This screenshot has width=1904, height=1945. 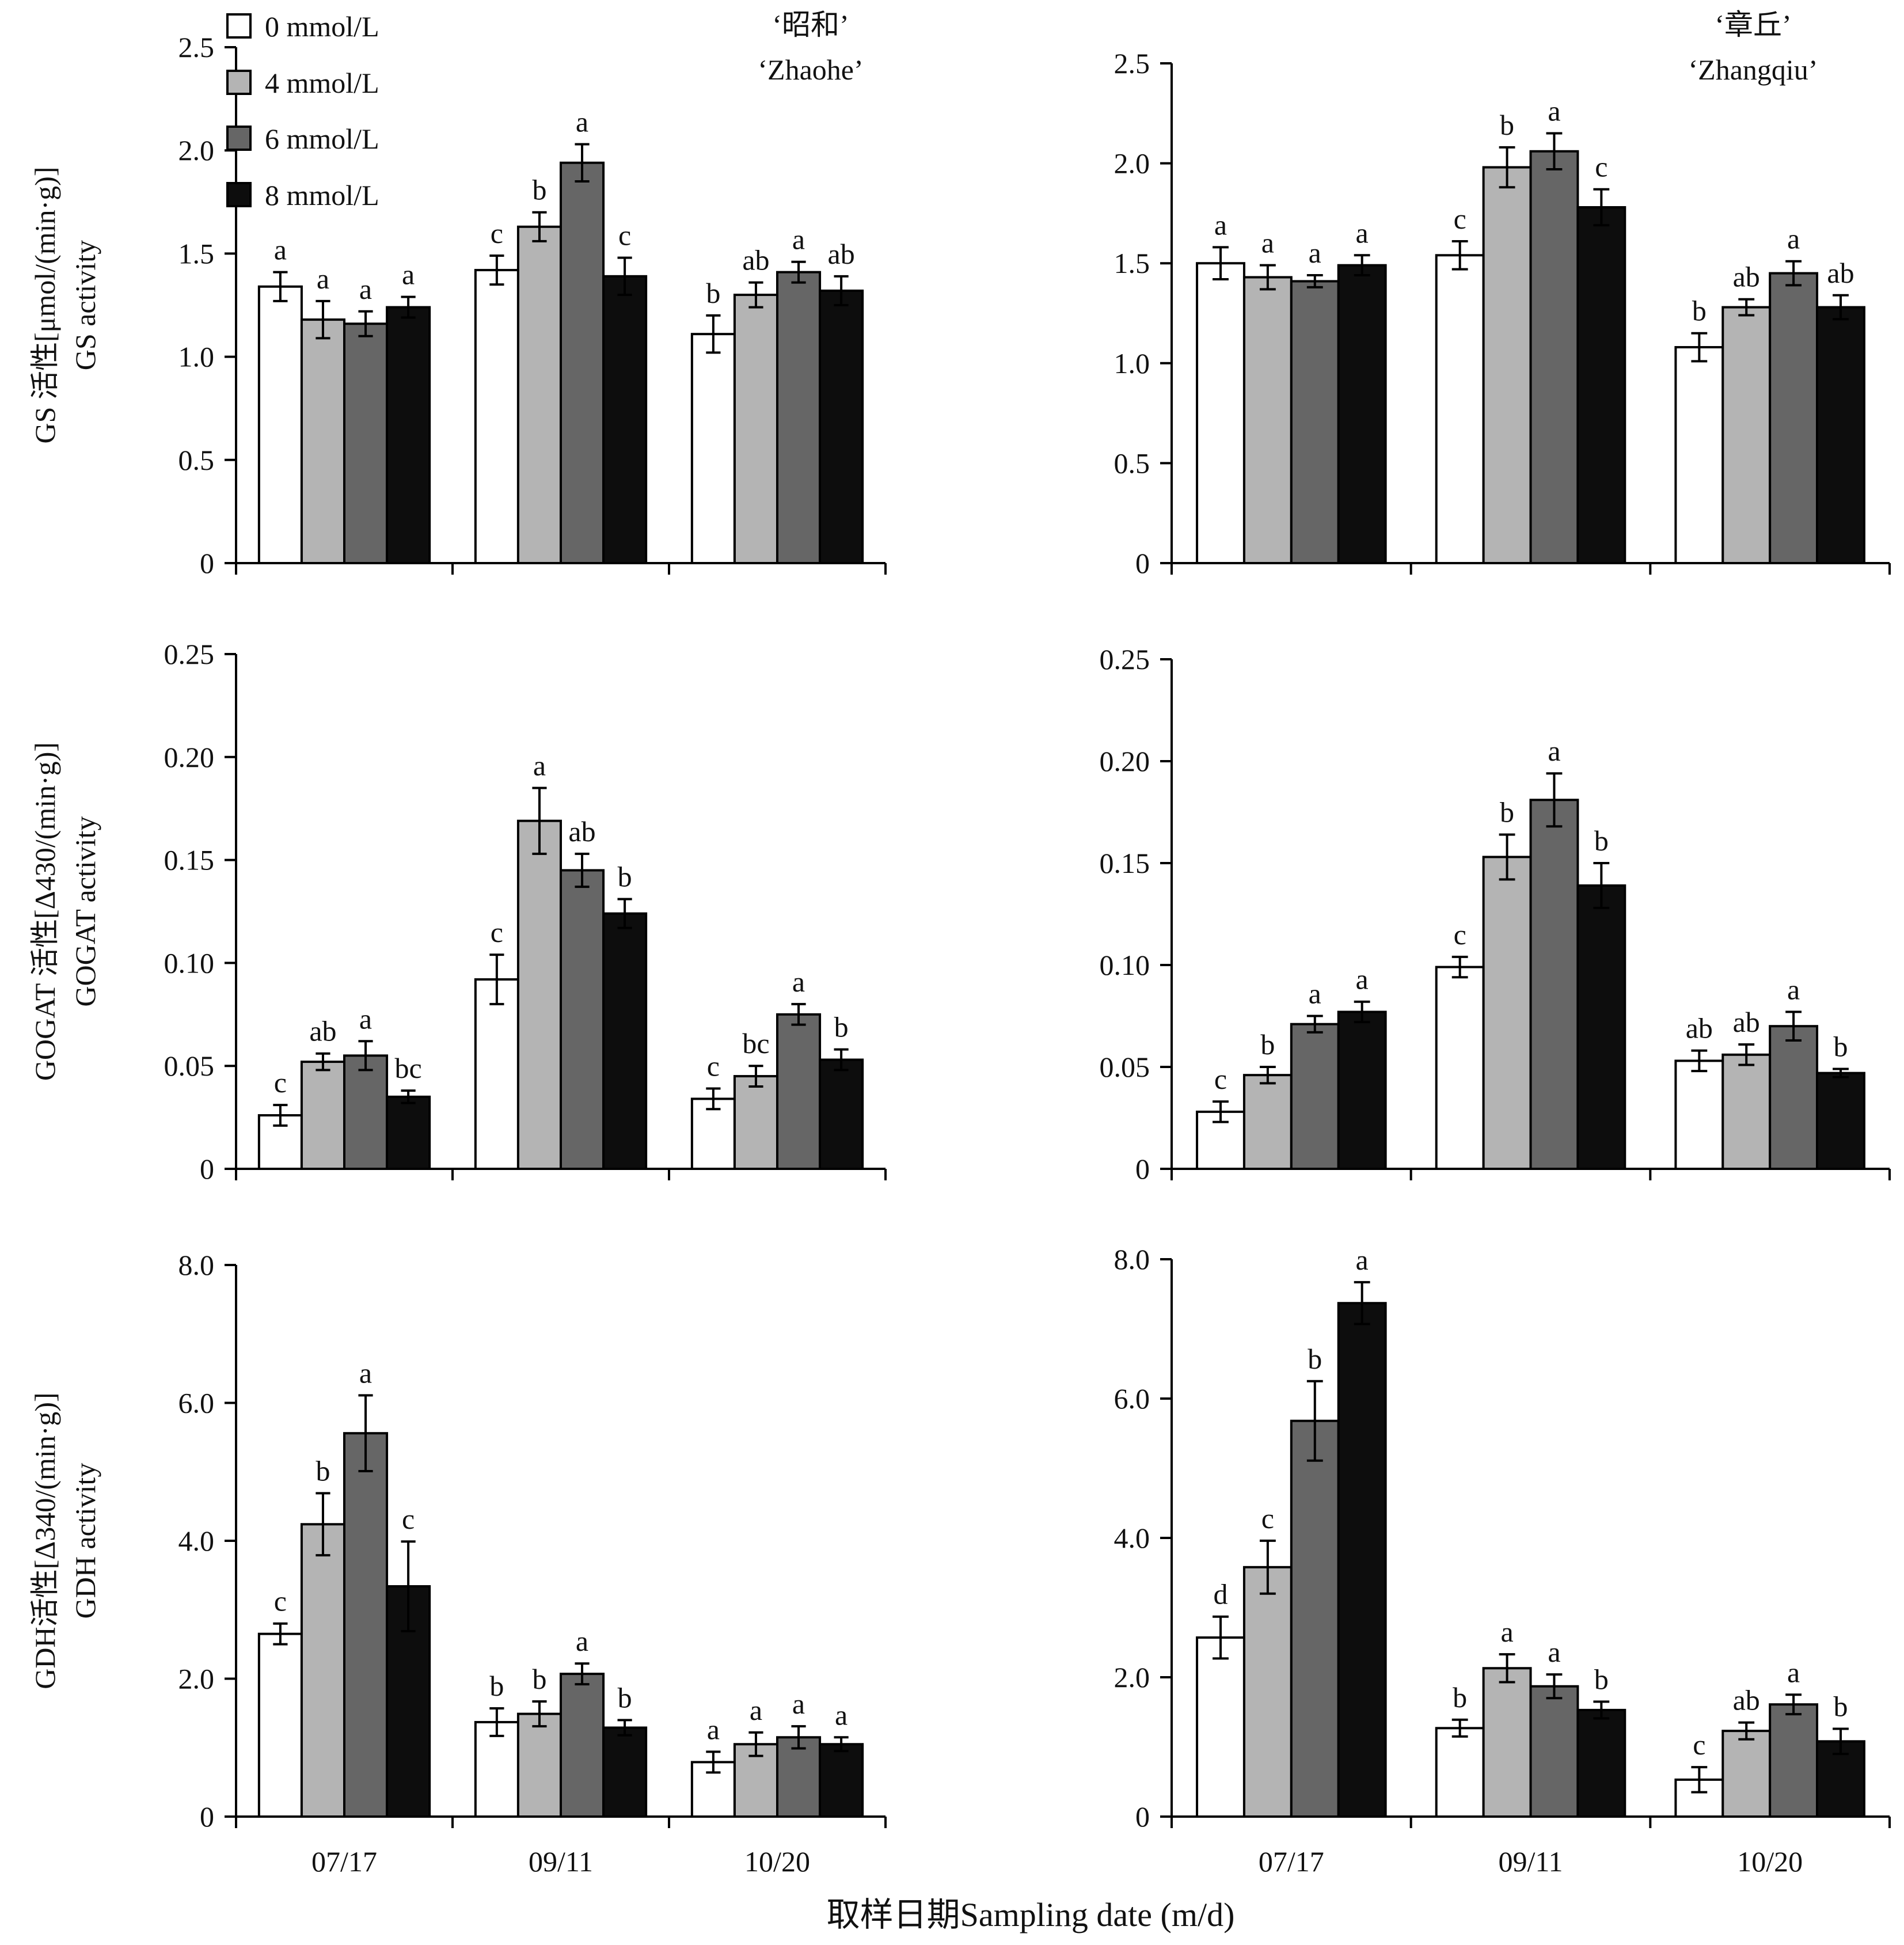 I want to click on sig-letter-gs-zhaohe-2-1: ab, so click(x=755, y=260).